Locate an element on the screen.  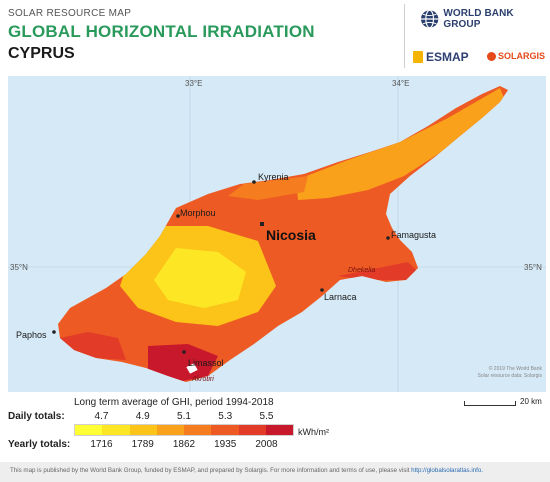
world-bank-logo: WORLD BANK GROUP is located at coordinates (485, 19).